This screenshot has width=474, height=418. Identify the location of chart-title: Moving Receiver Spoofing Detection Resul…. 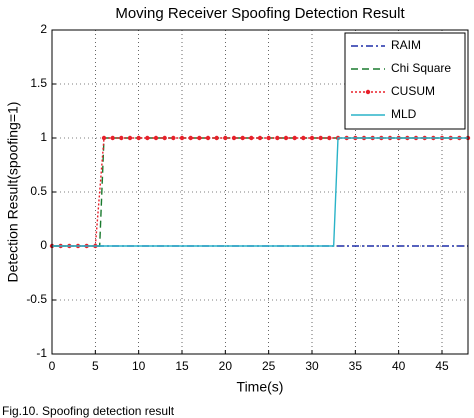
(260, 13).